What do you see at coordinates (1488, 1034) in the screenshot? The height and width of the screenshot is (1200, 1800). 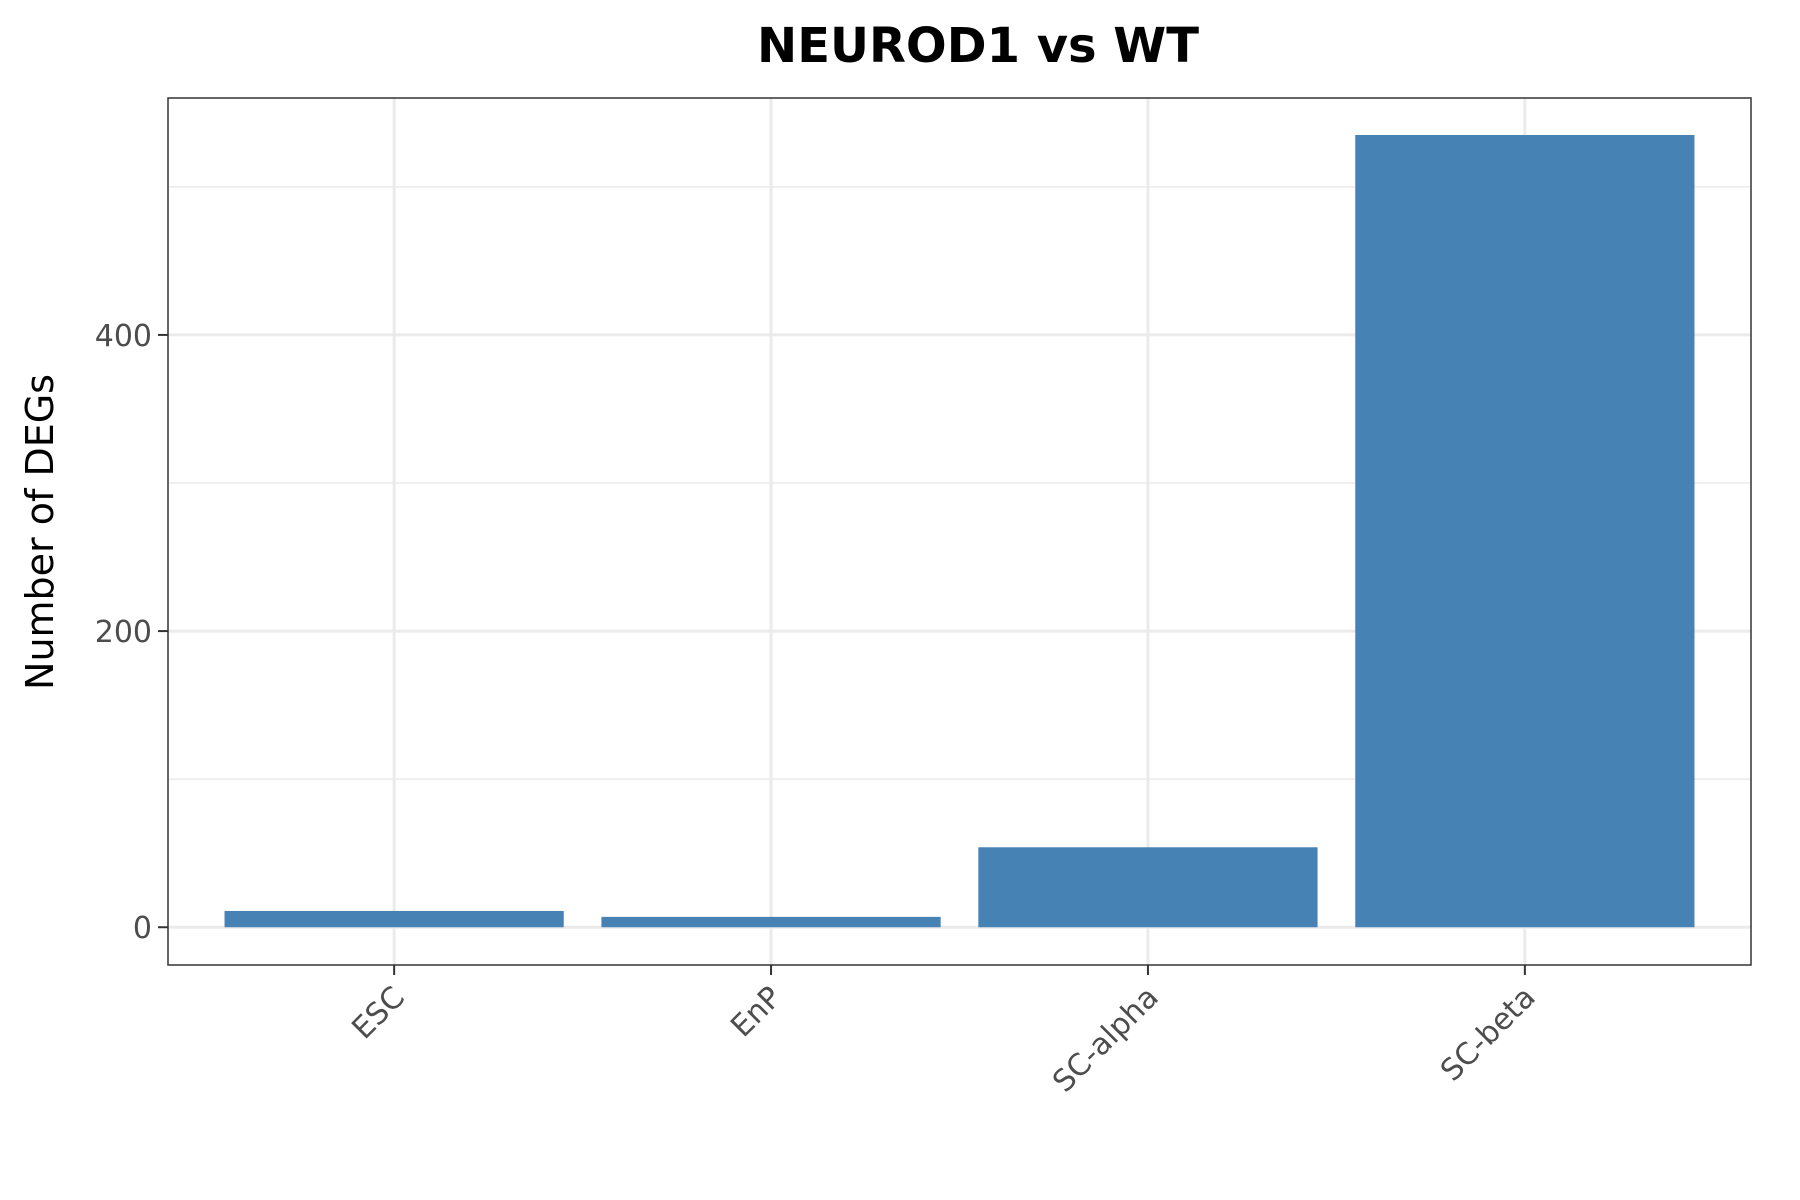 I see `x-tick-label: SC-beta` at bounding box center [1488, 1034].